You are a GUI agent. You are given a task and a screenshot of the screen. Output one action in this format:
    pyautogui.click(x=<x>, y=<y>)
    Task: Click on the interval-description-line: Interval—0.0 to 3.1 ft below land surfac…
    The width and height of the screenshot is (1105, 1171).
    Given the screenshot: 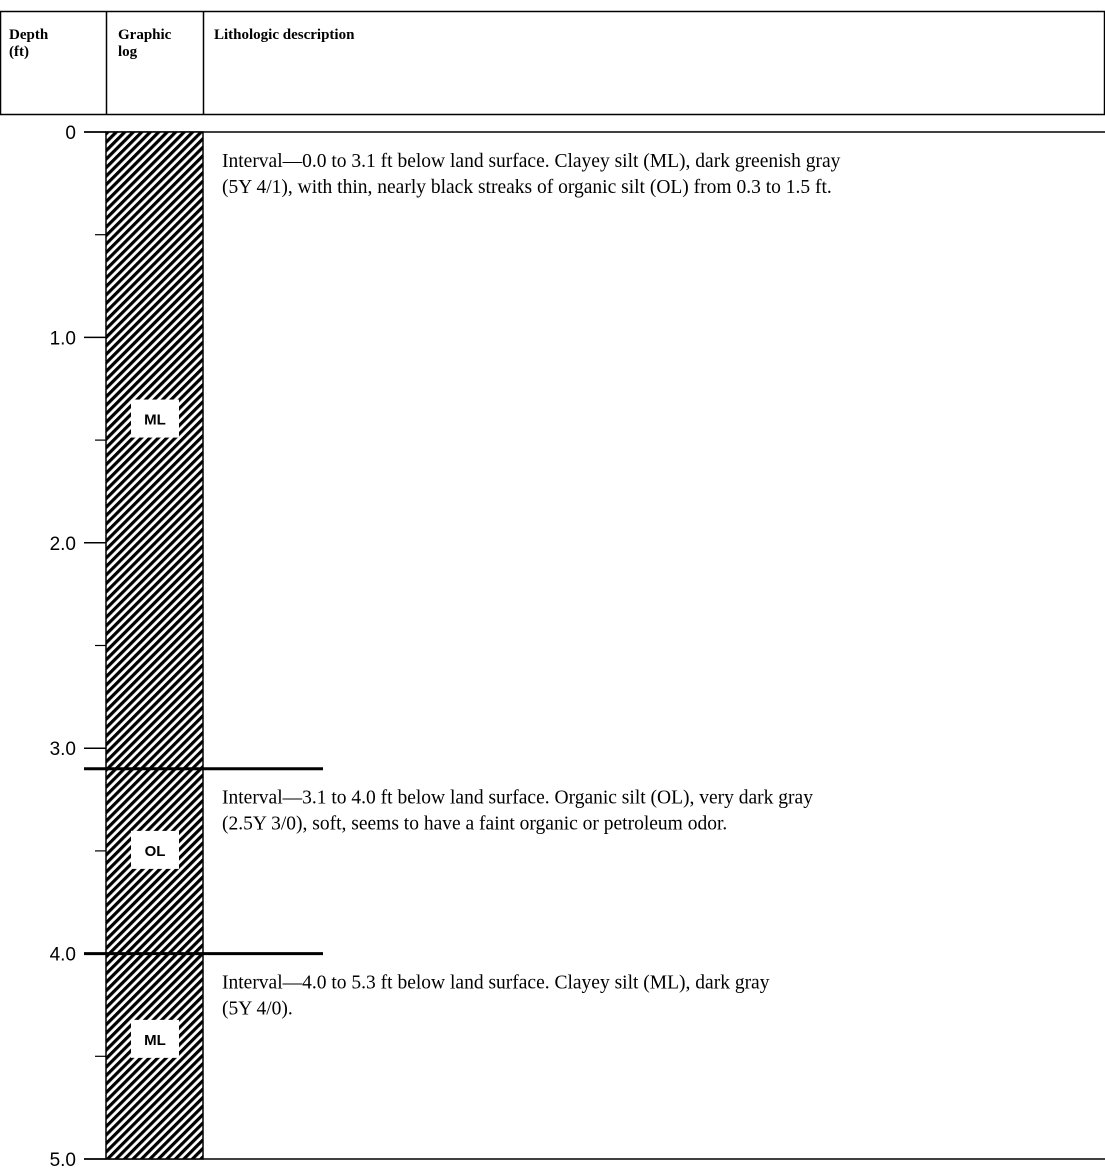 What is the action you would take?
    pyautogui.click(x=531, y=161)
    